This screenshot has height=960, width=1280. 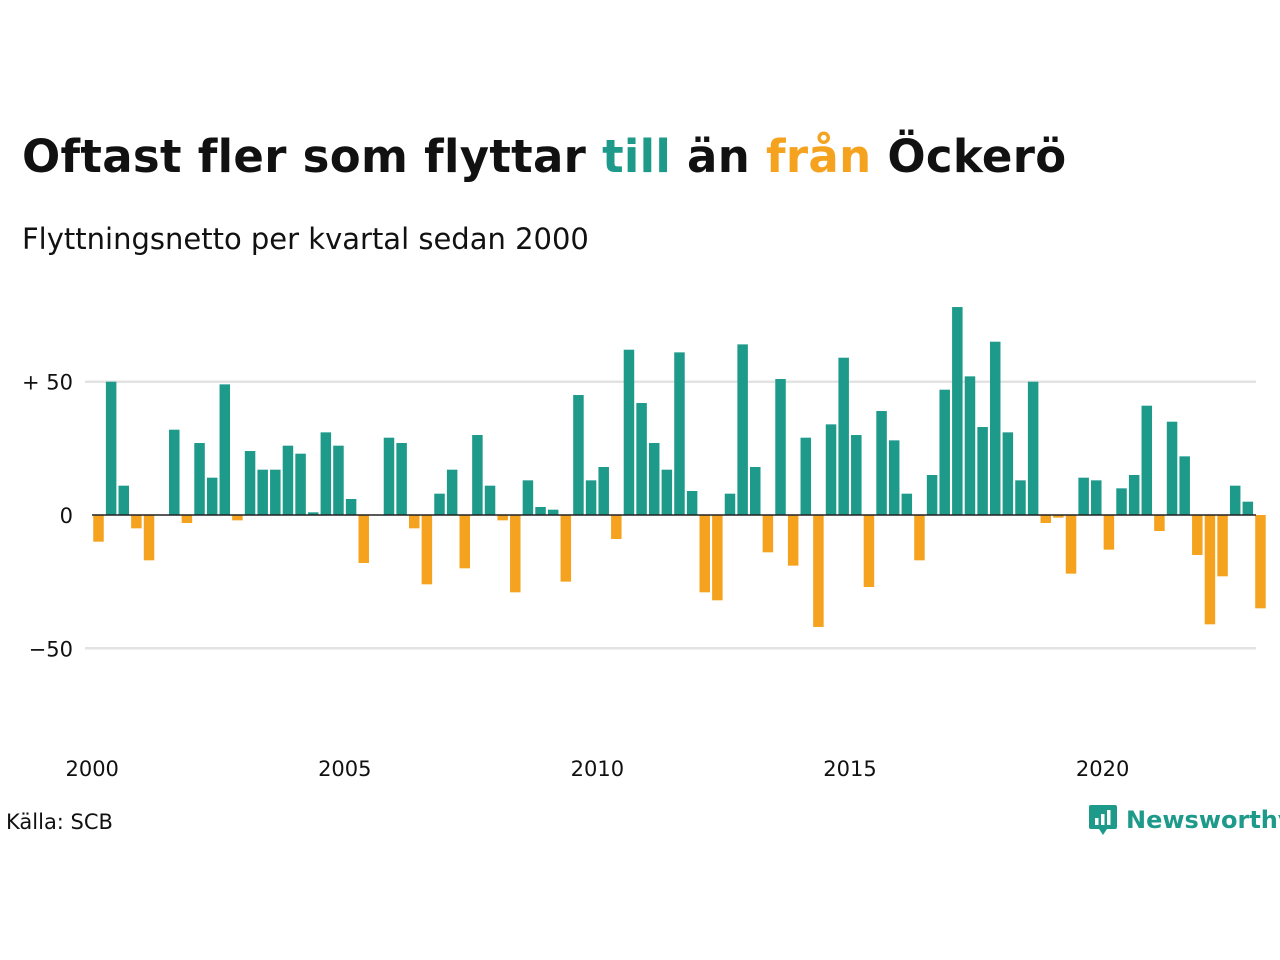 What do you see at coordinates (51, 649) in the screenshot?
I see `y-tick-label: −50` at bounding box center [51, 649].